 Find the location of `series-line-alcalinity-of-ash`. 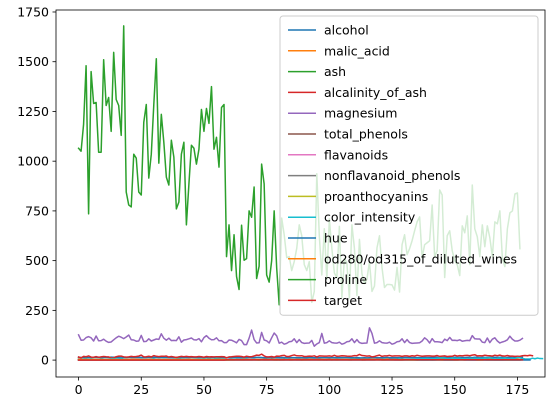

series-line-alcalinity-of-ash is located at coordinates (305, 356).